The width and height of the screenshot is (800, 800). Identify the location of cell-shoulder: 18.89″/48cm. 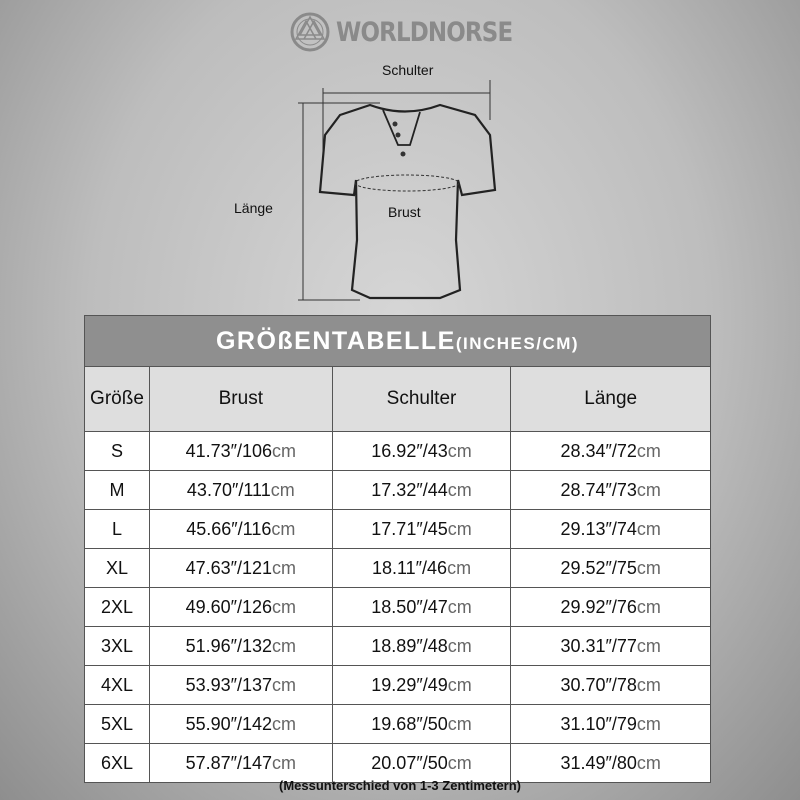
(421, 646).